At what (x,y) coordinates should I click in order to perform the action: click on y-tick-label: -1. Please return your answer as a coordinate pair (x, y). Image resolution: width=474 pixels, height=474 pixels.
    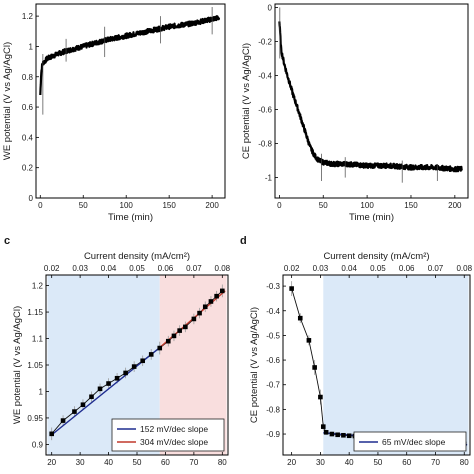
    Looking at the image, I should click on (269, 178).